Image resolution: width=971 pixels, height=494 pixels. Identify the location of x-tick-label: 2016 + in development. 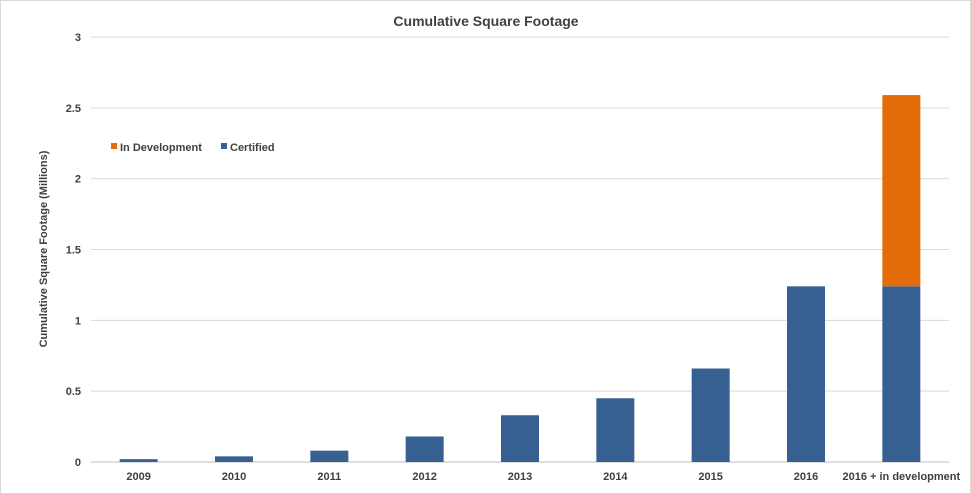
(901, 477).